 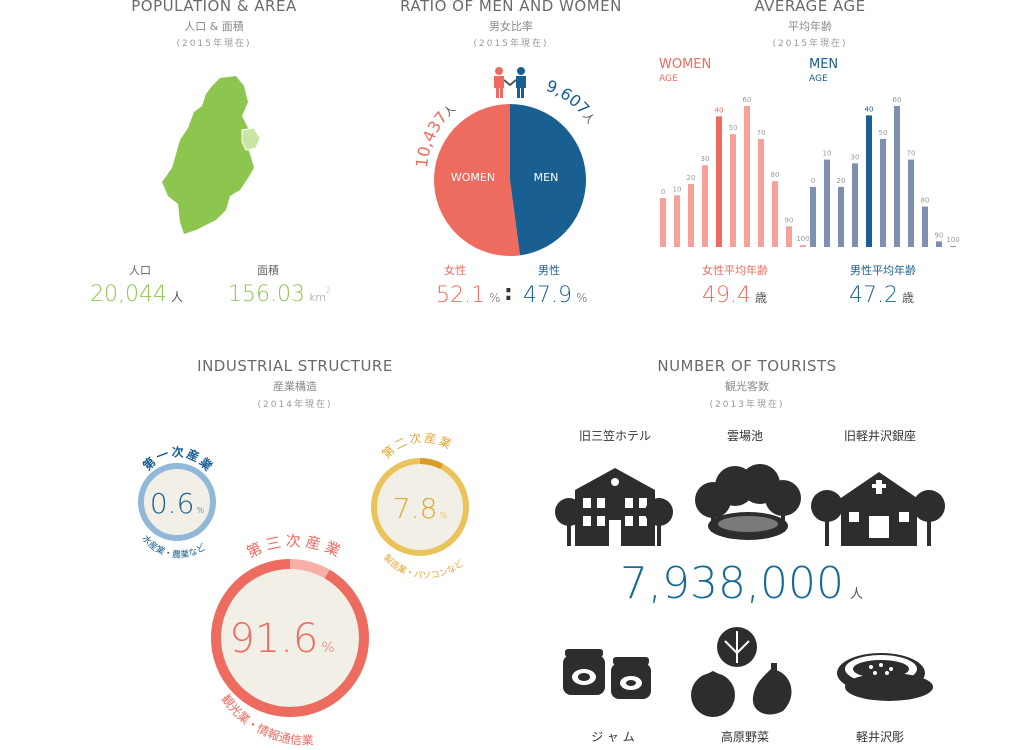 I want to click on industry-title: INDUSTRIAL STRUCTURE, so click(x=295, y=366).